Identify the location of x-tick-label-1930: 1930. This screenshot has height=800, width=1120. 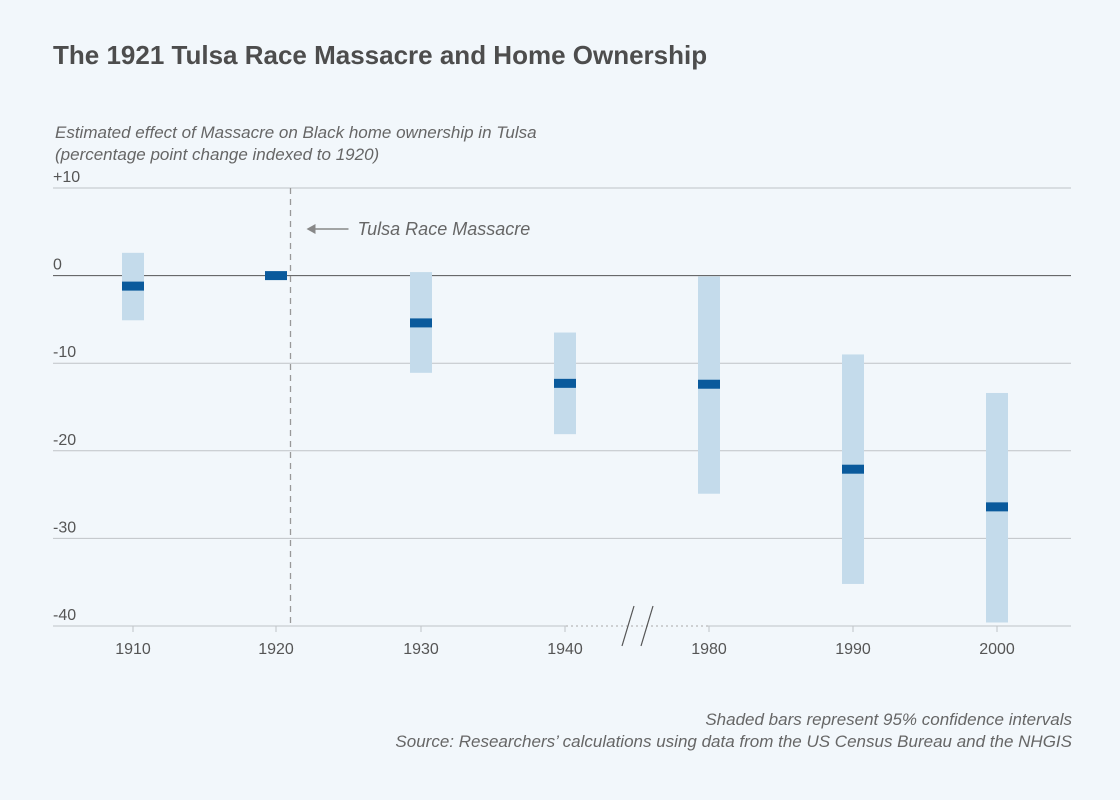
(421, 649).